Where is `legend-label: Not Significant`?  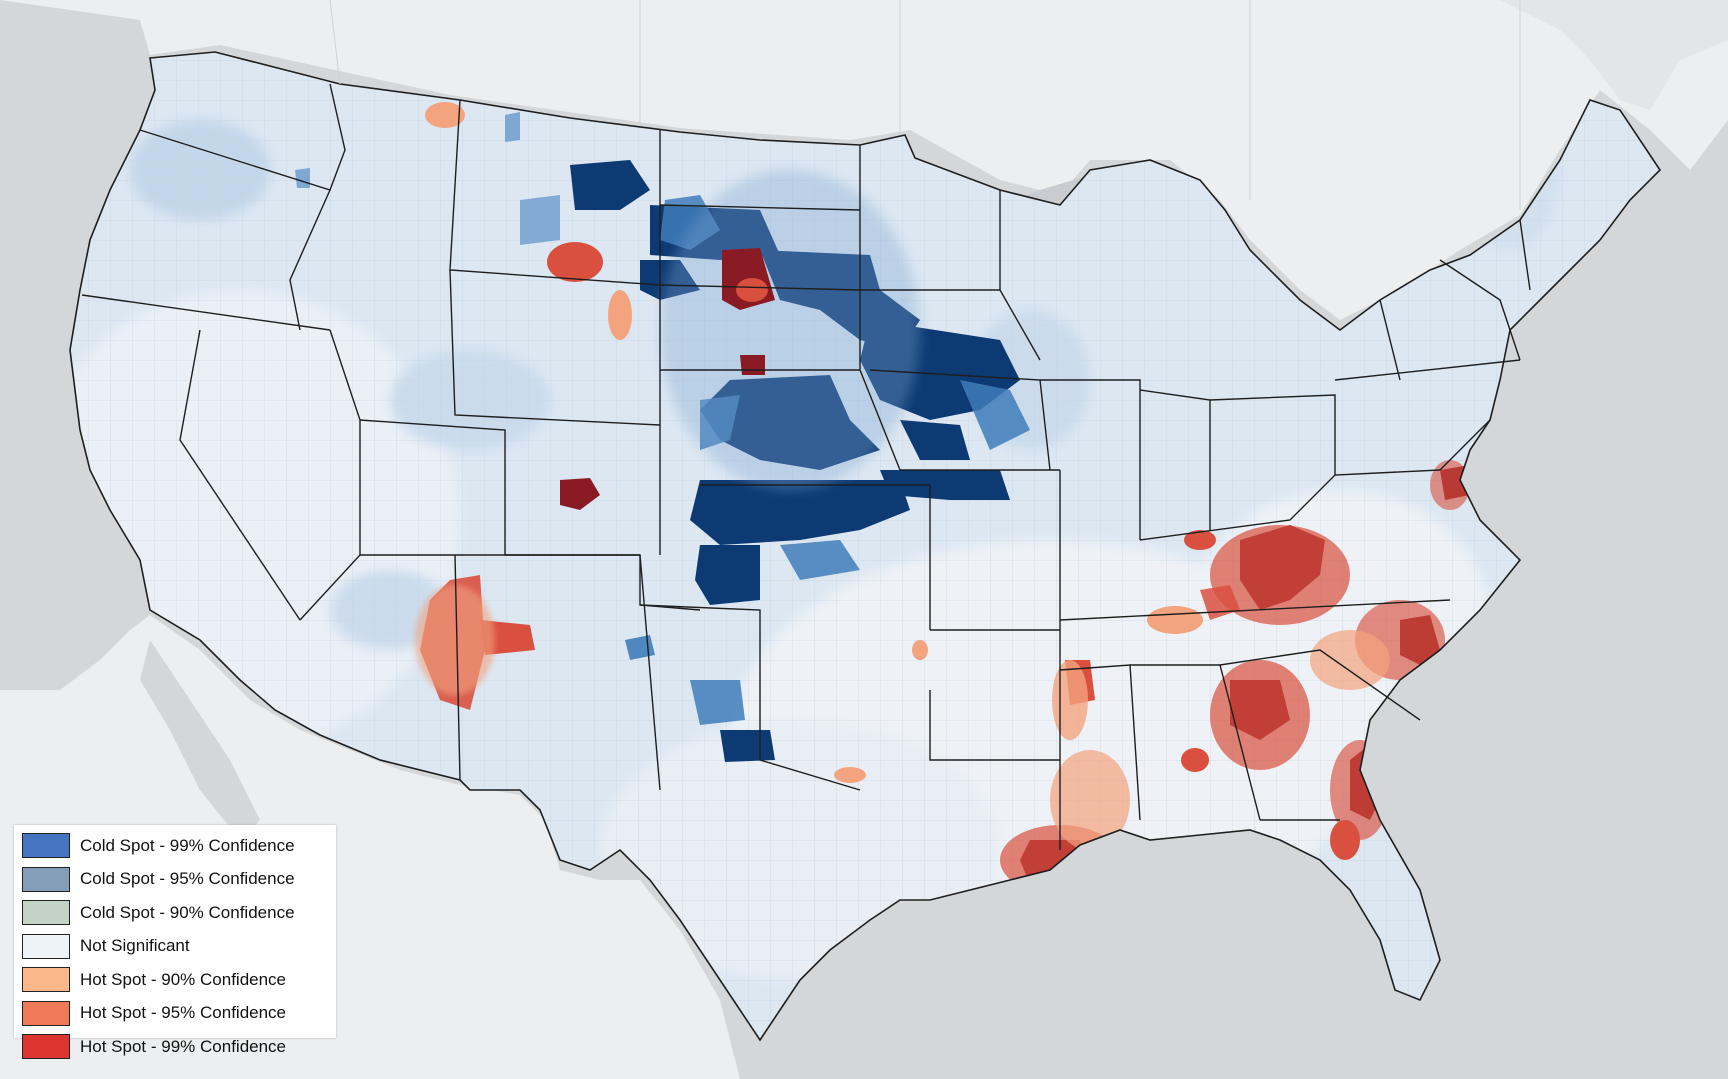
legend-label: Not Significant is located at coordinates (135, 946).